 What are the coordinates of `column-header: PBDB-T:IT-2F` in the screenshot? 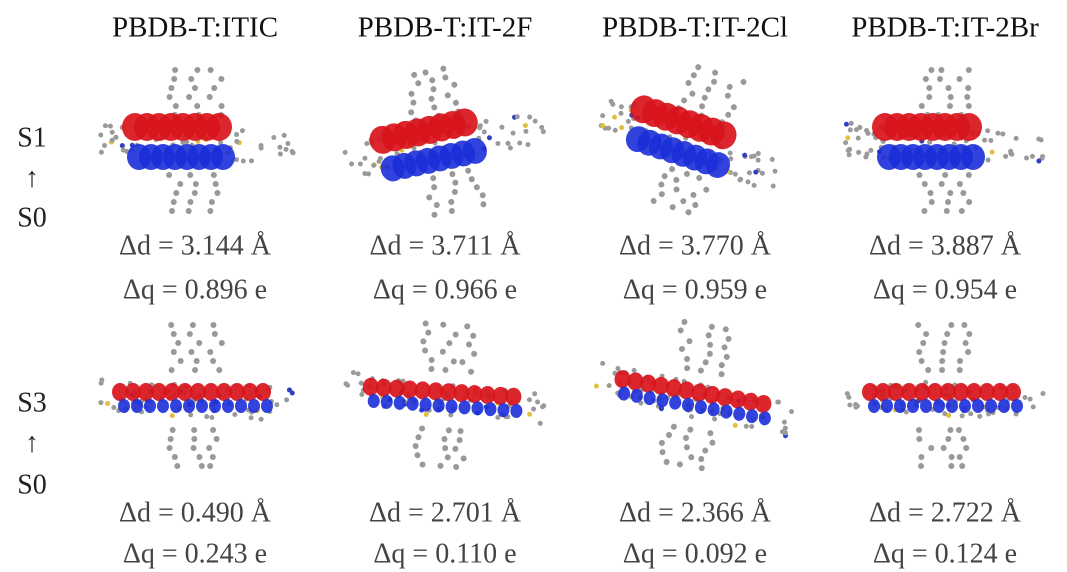 It's located at (445, 28).